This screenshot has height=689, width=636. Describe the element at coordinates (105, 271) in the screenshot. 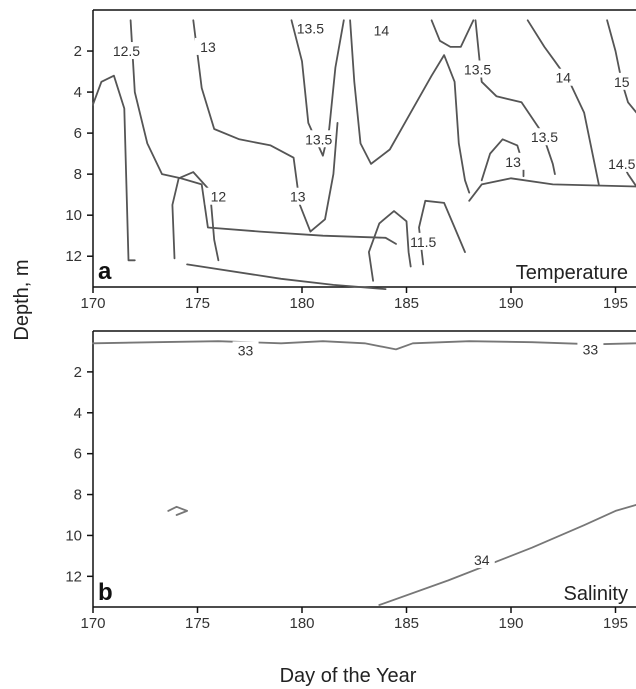

I see `panel-a-letter: a` at that location.